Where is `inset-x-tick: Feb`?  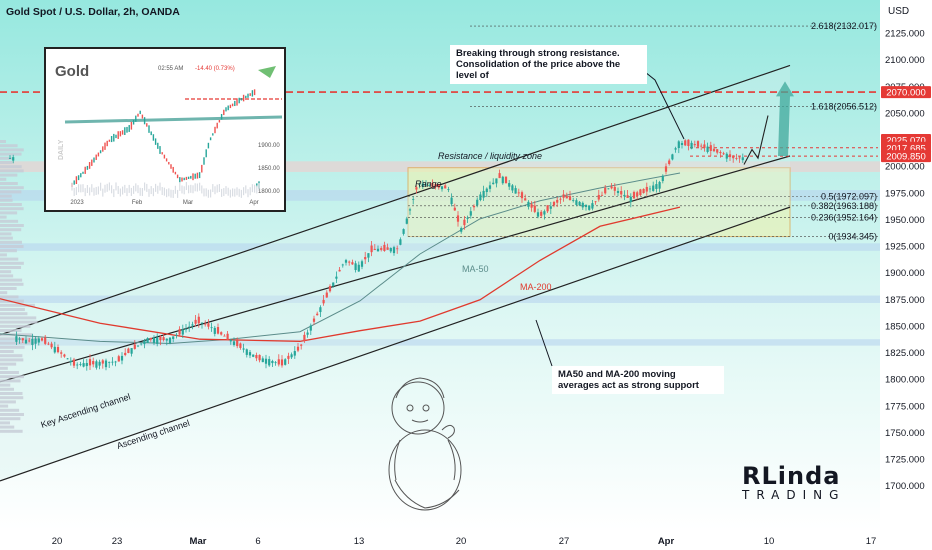
inset-x-tick: Feb is located at coordinates (137, 203).